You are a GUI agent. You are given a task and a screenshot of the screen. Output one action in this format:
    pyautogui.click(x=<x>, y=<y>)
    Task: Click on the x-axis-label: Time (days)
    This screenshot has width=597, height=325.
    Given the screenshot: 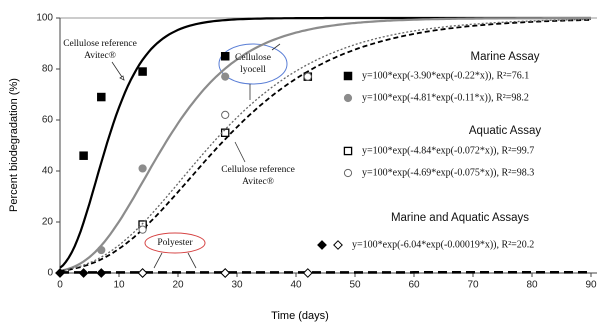 What is the action you would take?
    pyautogui.click(x=300, y=316)
    